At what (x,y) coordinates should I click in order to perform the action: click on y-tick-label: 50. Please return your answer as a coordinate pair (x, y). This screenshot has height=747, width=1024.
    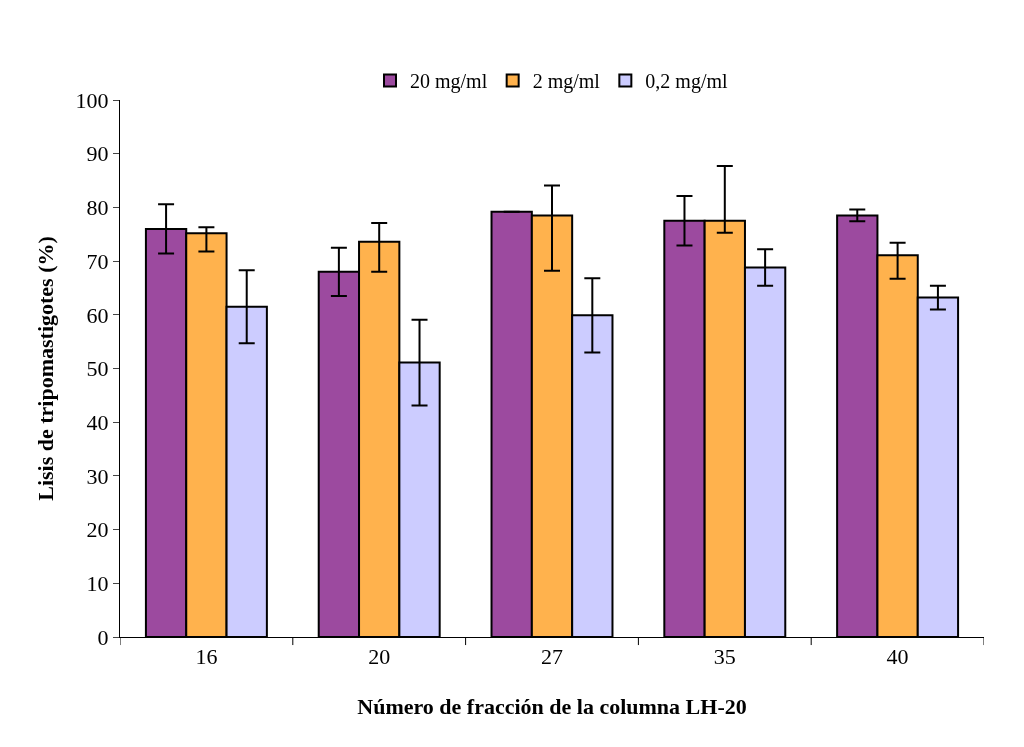
    Looking at the image, I should click on (97, 369).